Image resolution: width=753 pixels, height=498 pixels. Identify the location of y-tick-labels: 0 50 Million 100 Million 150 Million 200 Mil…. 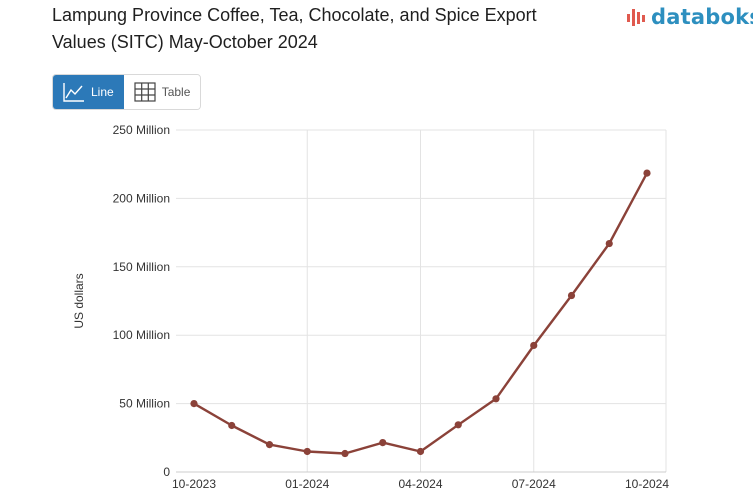
(142, 301).